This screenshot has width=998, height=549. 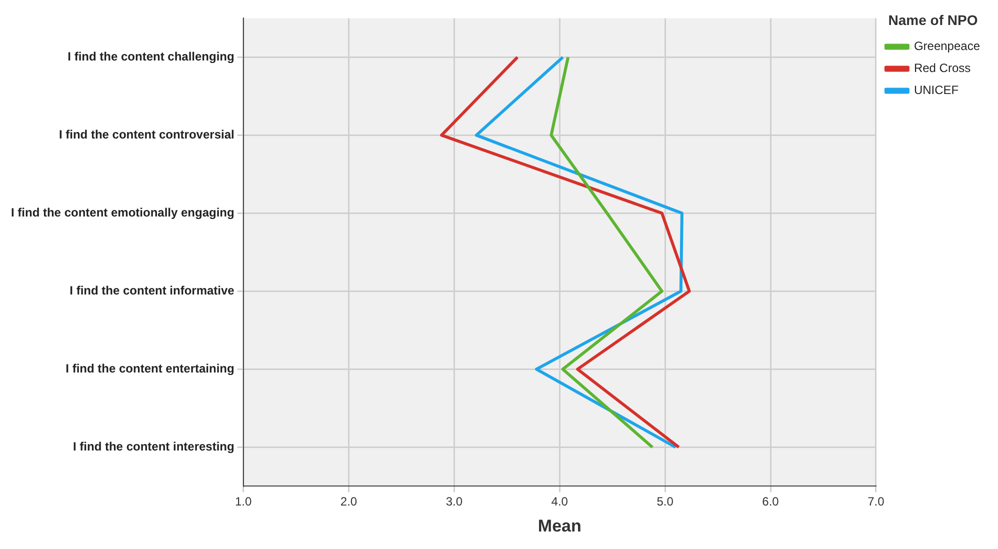 I want to click on x-tick-label: 6.0, so click(x=771, y=501).